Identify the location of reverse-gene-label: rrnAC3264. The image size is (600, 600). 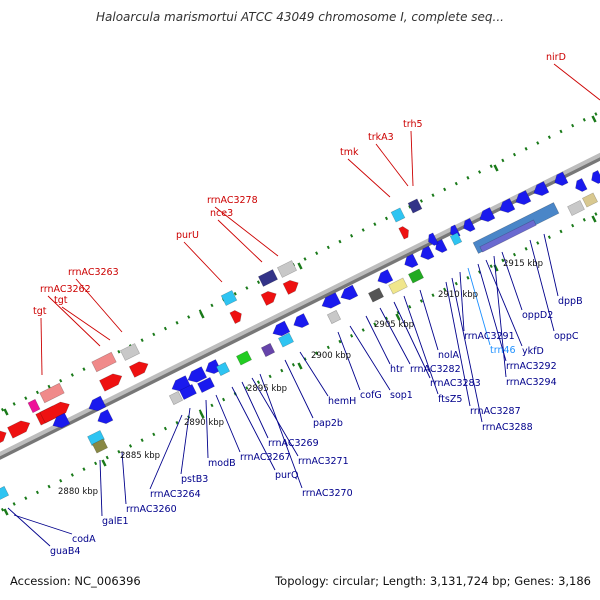
(175, 494).